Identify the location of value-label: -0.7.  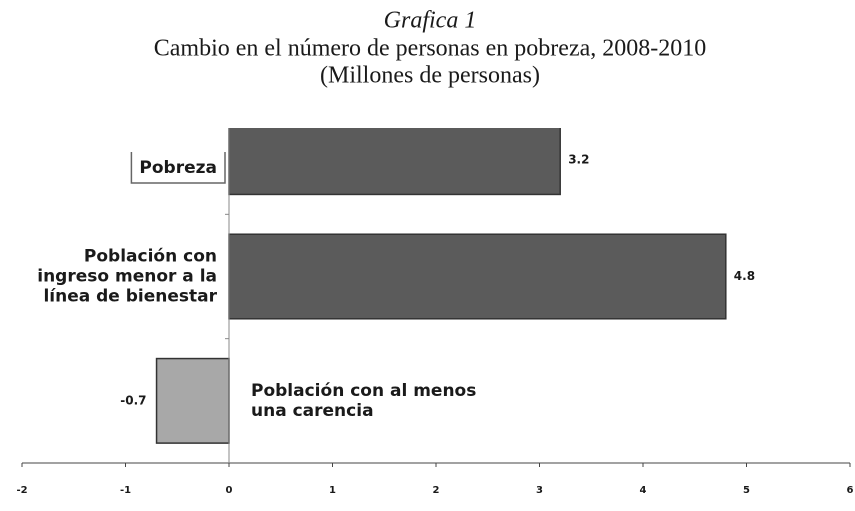
(133, 400).